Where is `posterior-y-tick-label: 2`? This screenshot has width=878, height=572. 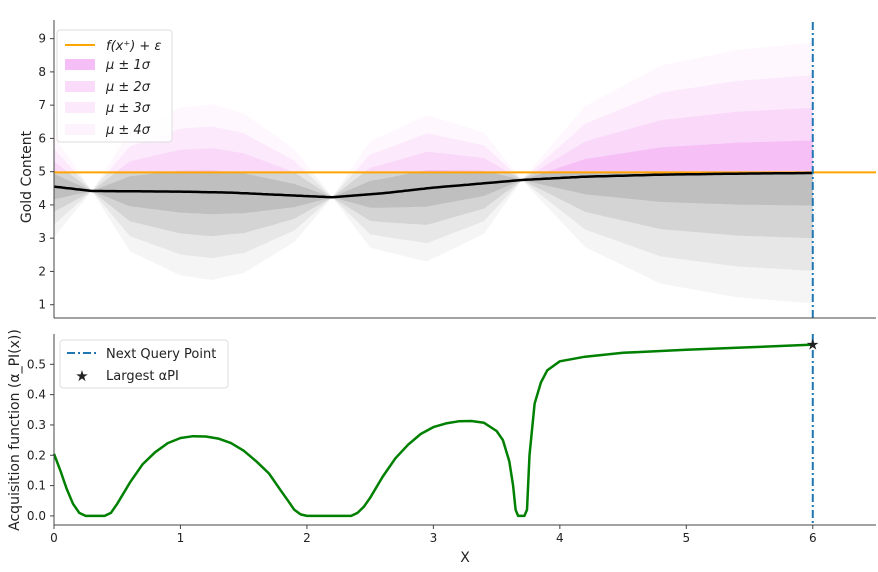
posterior-y-tick-label: 2 is located at coordinates (42, 271).